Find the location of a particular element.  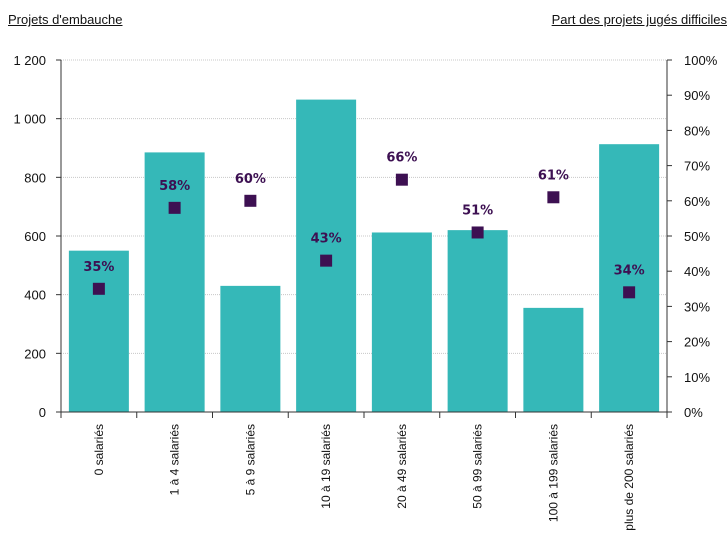

left-tick-label: 800 is located at coordinates (35, 177).